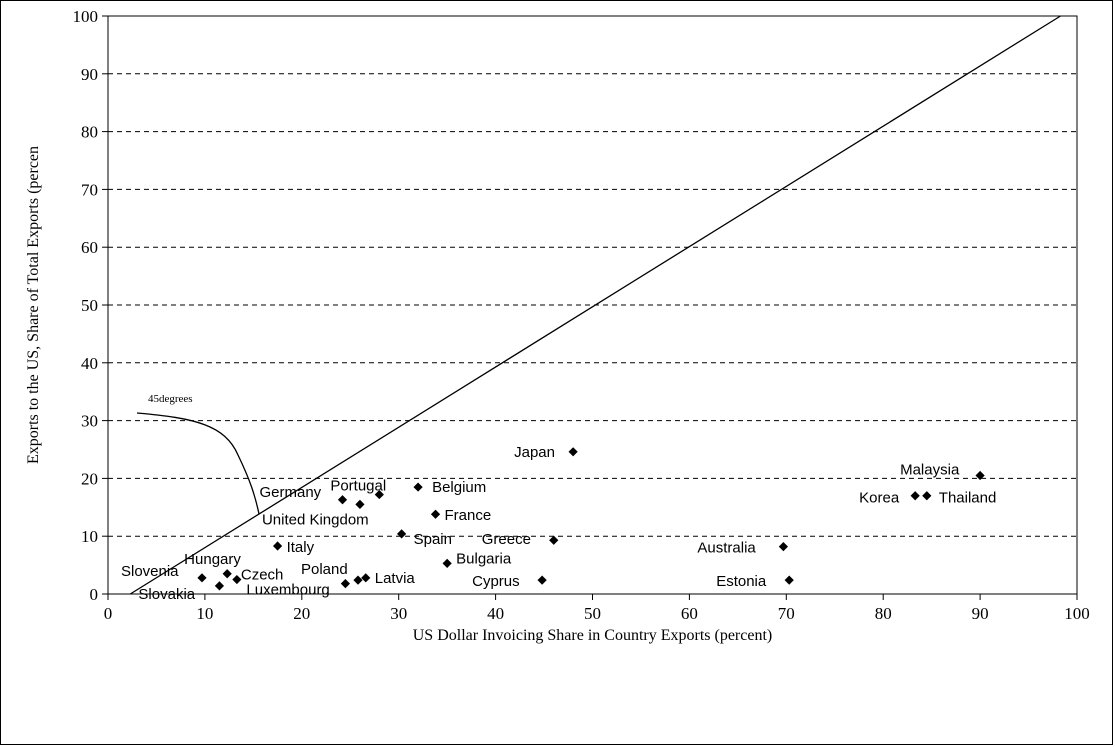  What do you see at coordinates (89, 74) in the screenshot?
I see `y-tick-label: 90` at bounding box center [89, 74].